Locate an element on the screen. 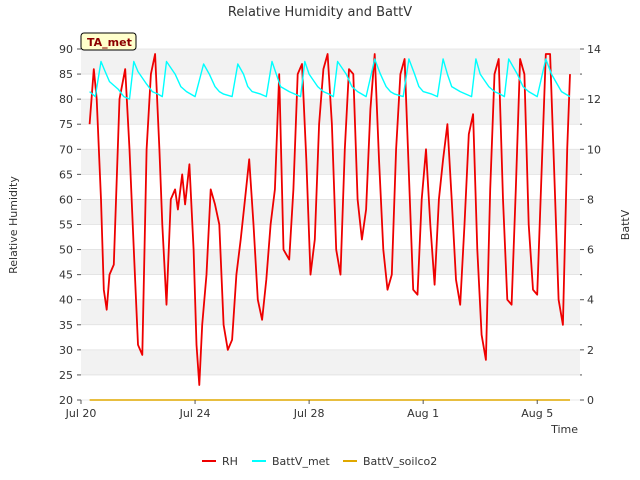 The height and width of the screenshot is (480, 640). legend: RH BattV_met BattV_soilco2 is located at coordinates (319, 461).